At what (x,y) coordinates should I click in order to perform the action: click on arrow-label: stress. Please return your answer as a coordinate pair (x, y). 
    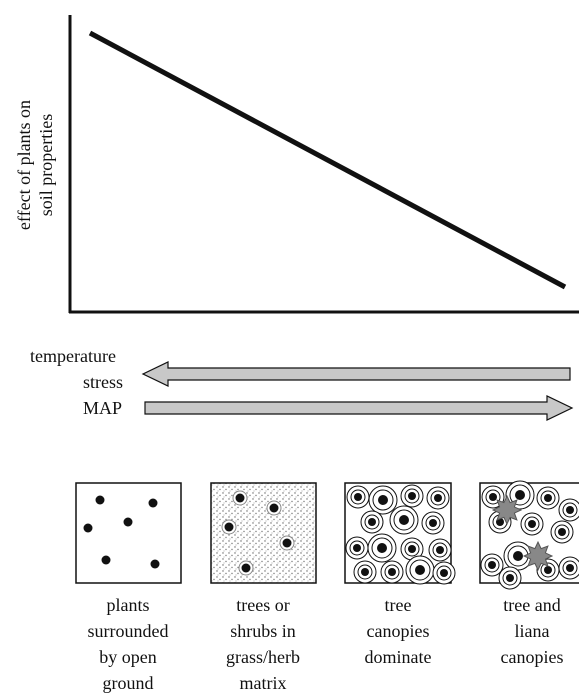
    Looking at the image, I should click on (103, 382).